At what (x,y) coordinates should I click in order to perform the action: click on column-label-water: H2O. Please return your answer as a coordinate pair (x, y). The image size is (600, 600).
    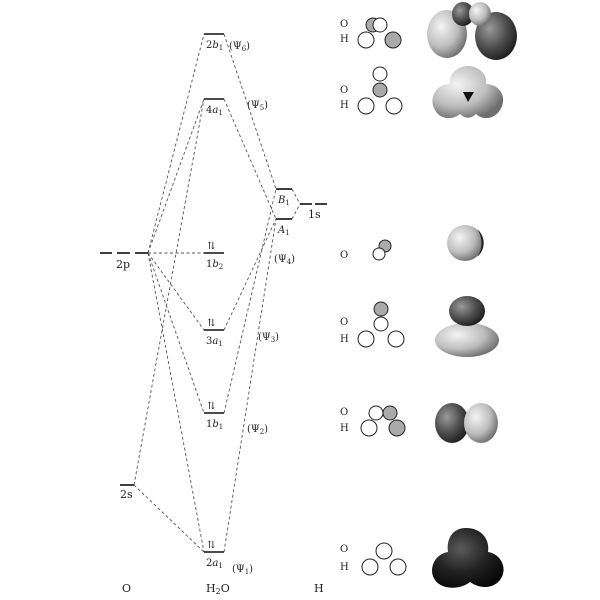
    Looking at the image, I should click on (218, 589).